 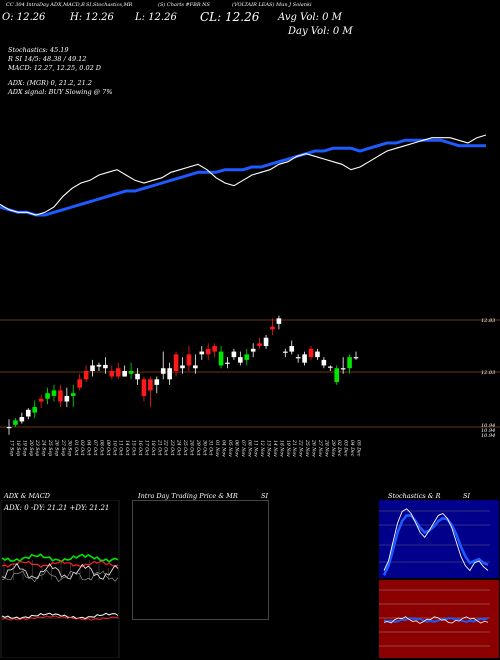 What do you see at coordinates (76, 448) in the screenshot?
I see `date-label: 01 Oct` at bounding box center [76, 448].